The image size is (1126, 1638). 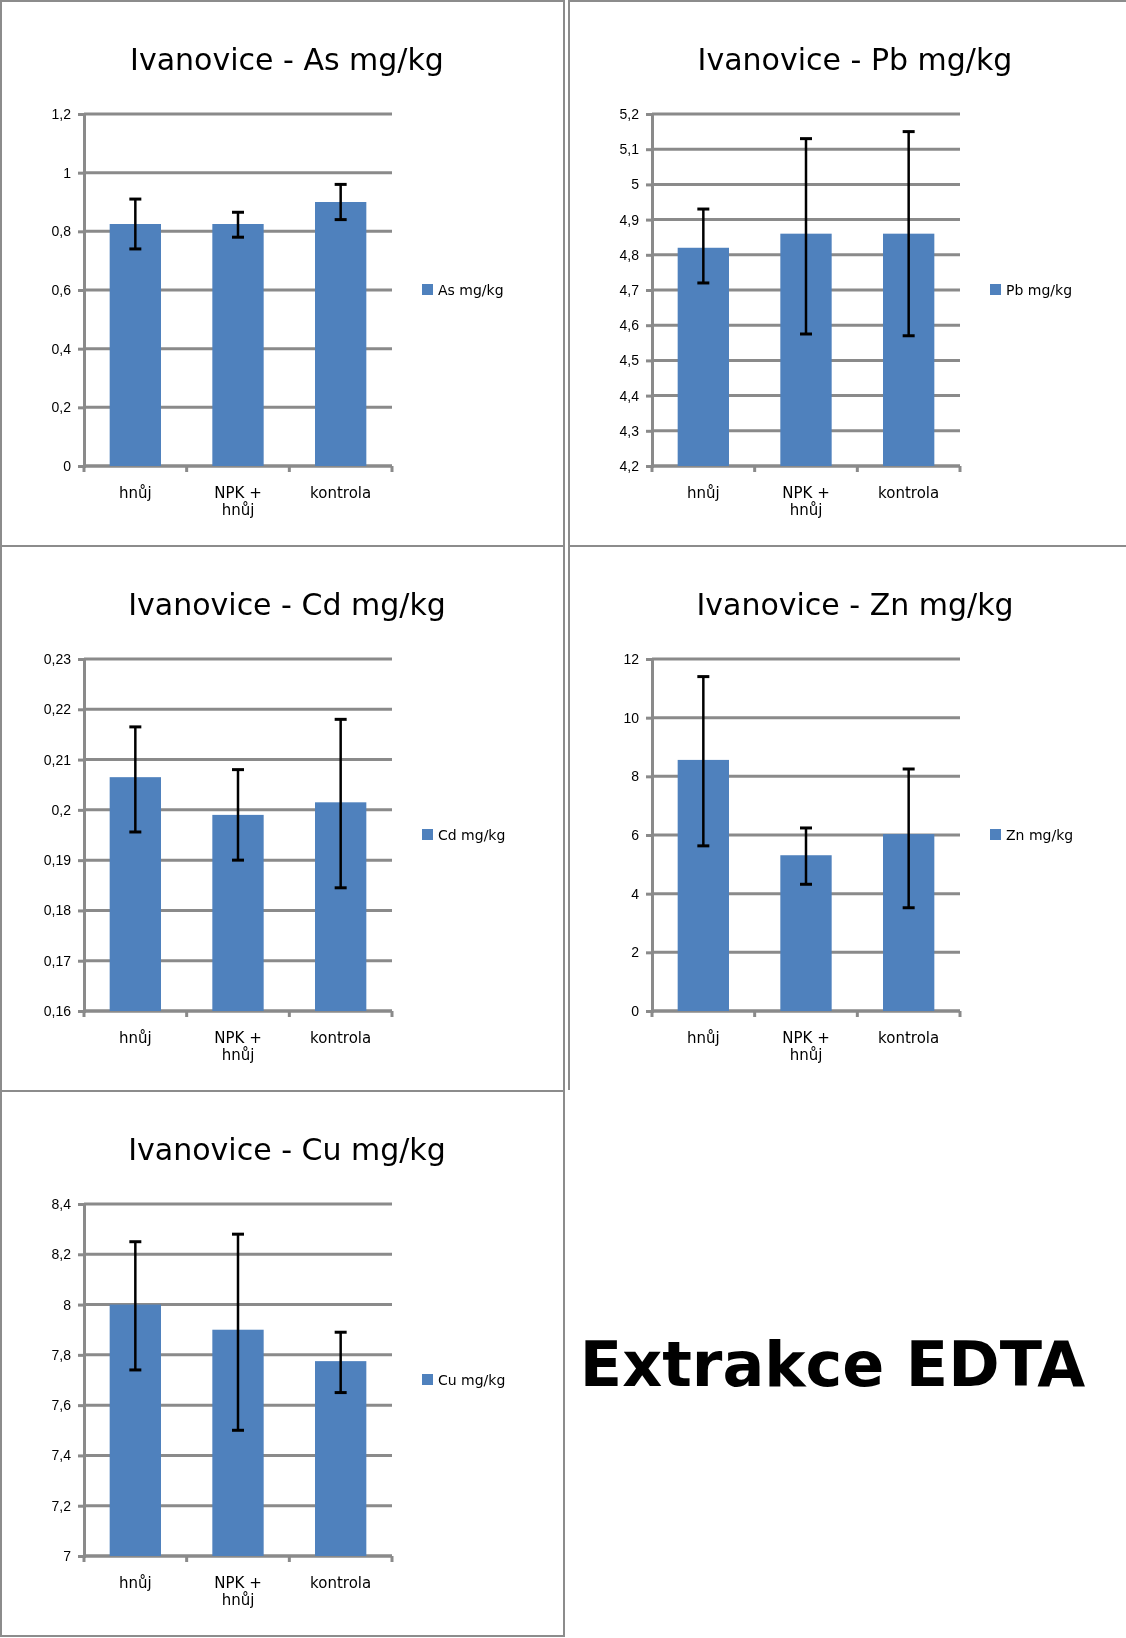 I want to click on y-tick-label: 2, so click(x=635, y=952).